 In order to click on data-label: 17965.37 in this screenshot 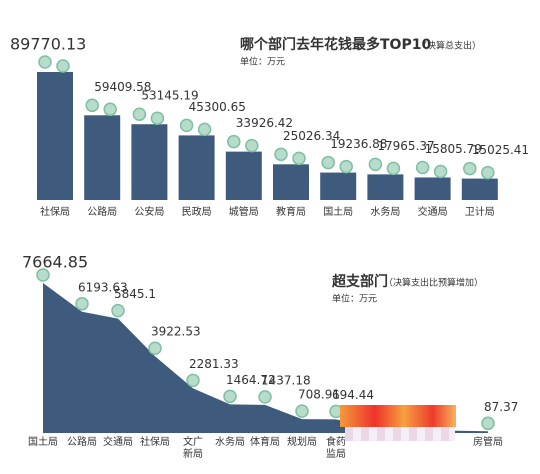, I will do `click(405, 146)`.